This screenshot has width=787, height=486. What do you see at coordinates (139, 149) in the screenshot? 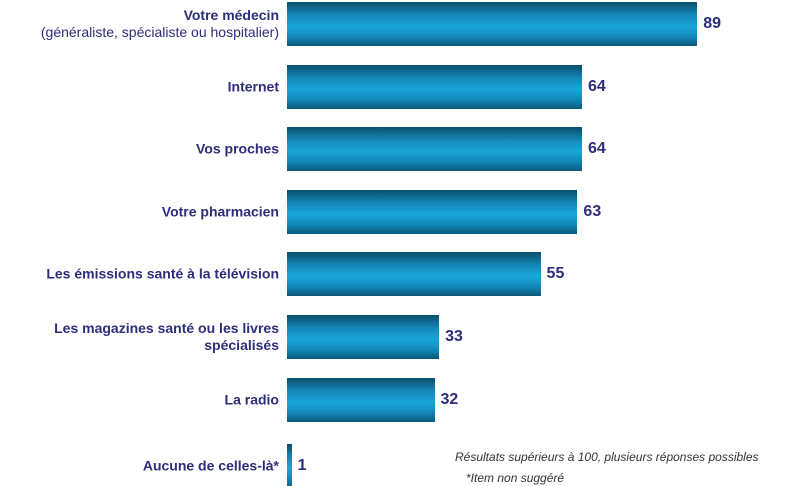
I see `category-label: Vos proches` at bounding box center [139, 149].